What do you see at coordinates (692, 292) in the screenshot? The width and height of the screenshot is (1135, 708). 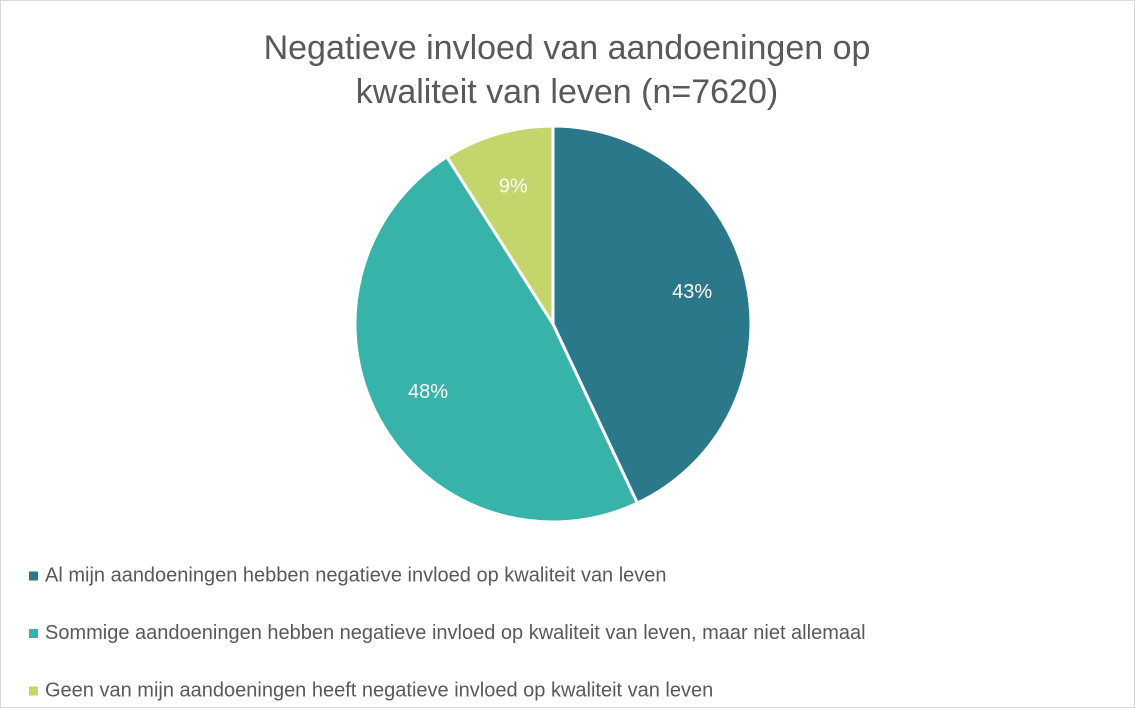 I see `data-label: 43%` at bounding box center [692, 292].